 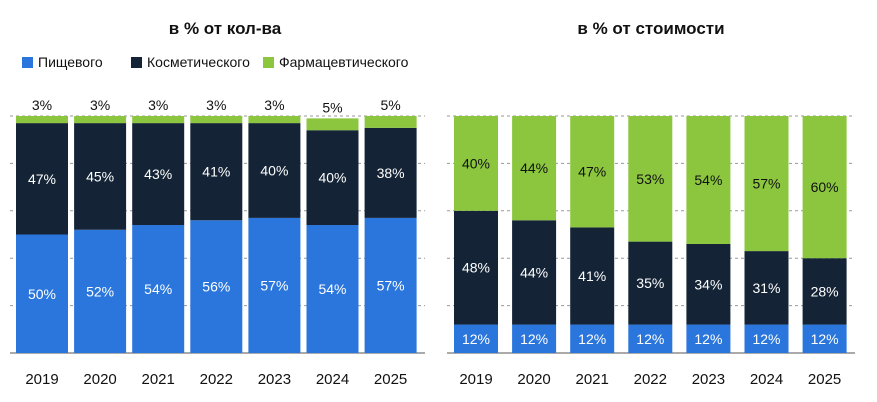 I want to click on legend-label-pharma: Фармацевтического, so click(x=344, y=62).